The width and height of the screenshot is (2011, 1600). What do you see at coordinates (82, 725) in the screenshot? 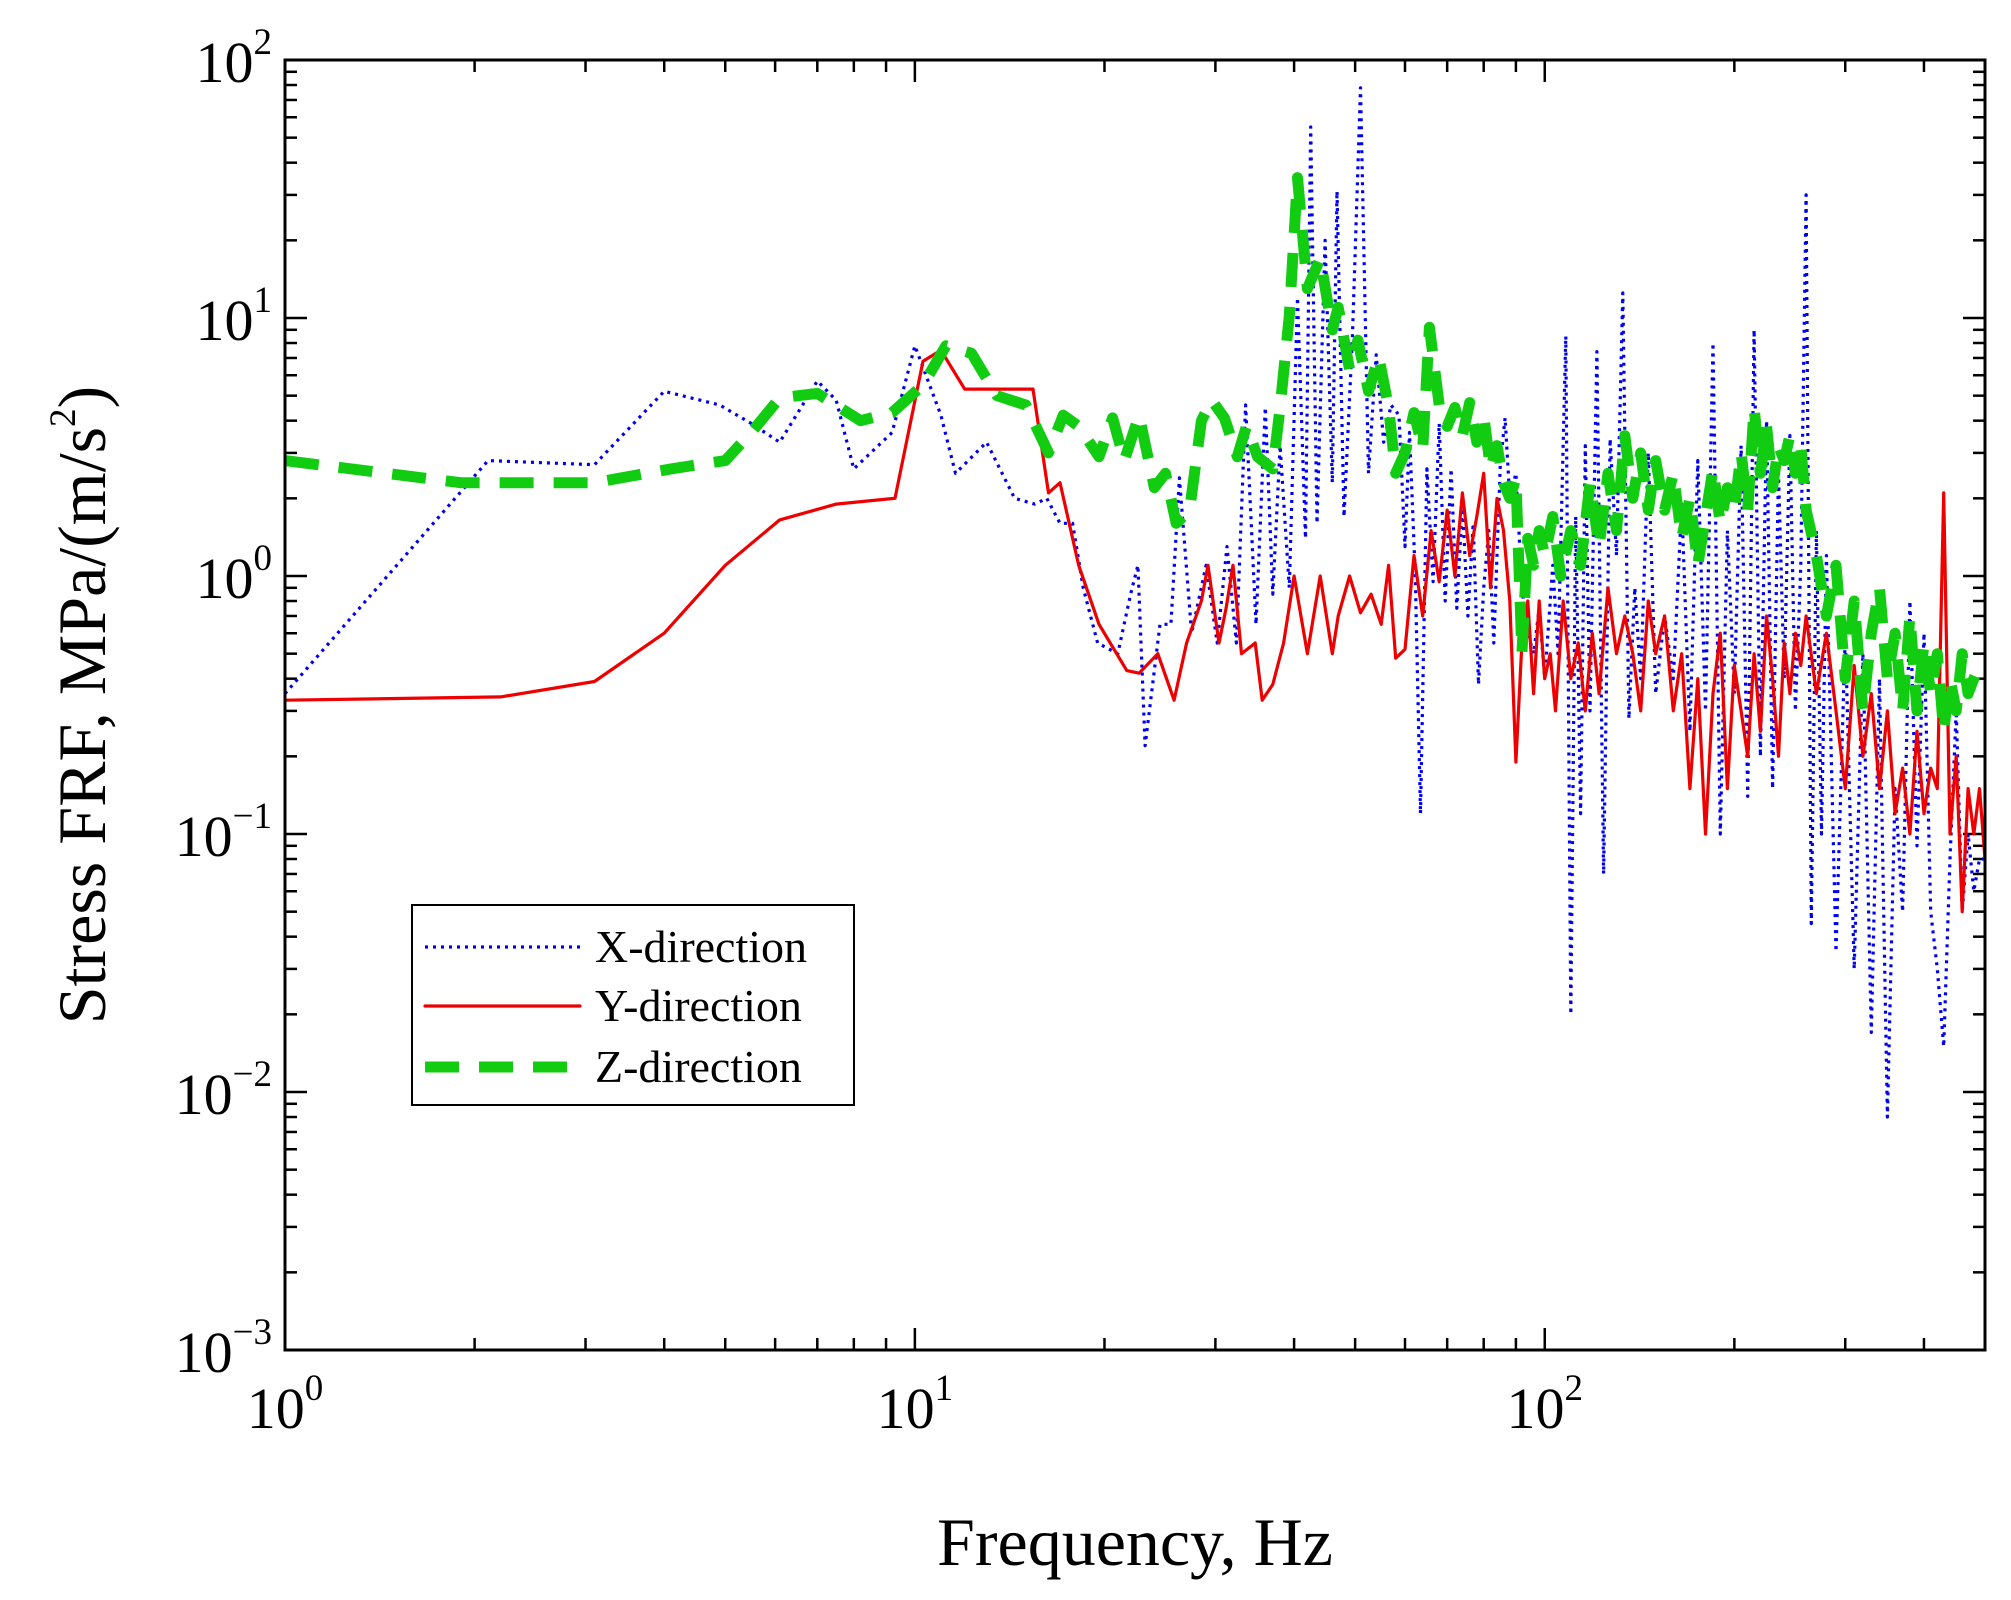
I see `y-axis-label-prefix: Stress FRF, MPa/(m/s` at bounding box center [82, 725].